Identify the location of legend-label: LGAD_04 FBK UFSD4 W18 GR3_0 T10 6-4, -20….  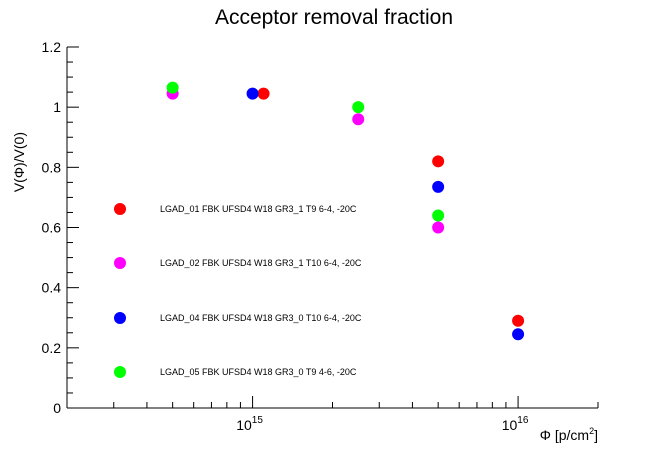
(261, 318).